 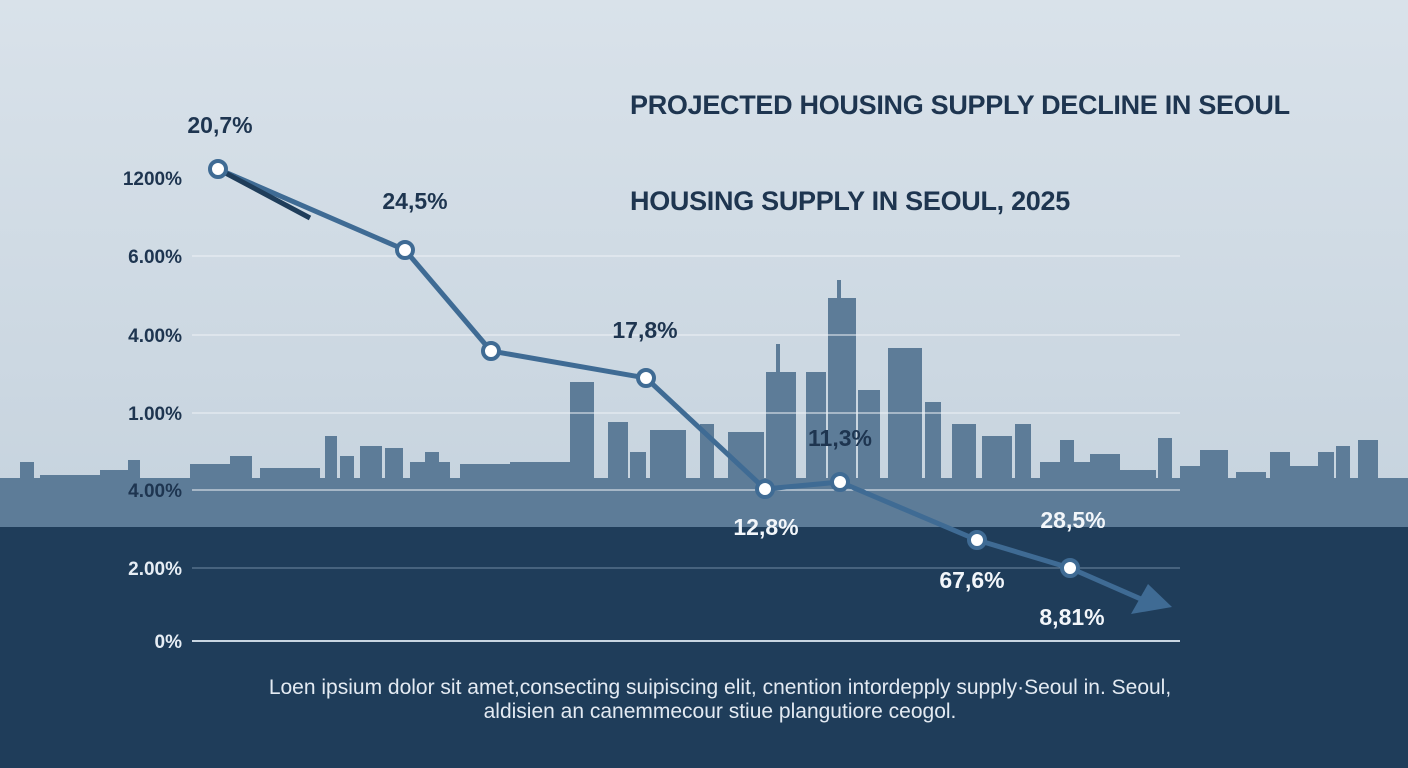 What do you see at coordinates (1071, 617) in the screenshot?
I see `point-label: 8,81%` at bounding box center [1071, 617].